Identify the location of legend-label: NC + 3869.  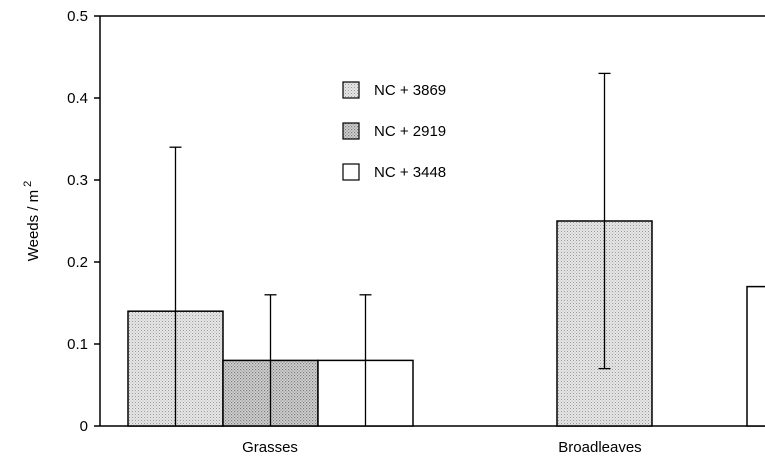
(410, 90).